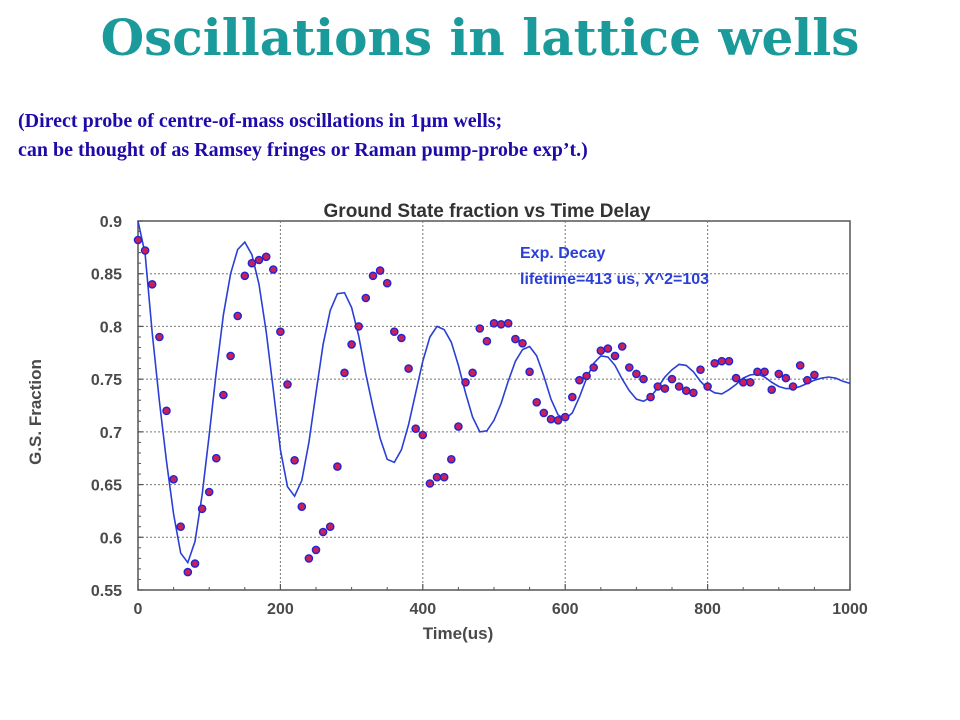 The image size is (960, 720). I want to click on y-tick-label: 0.55, so click(106, 591).